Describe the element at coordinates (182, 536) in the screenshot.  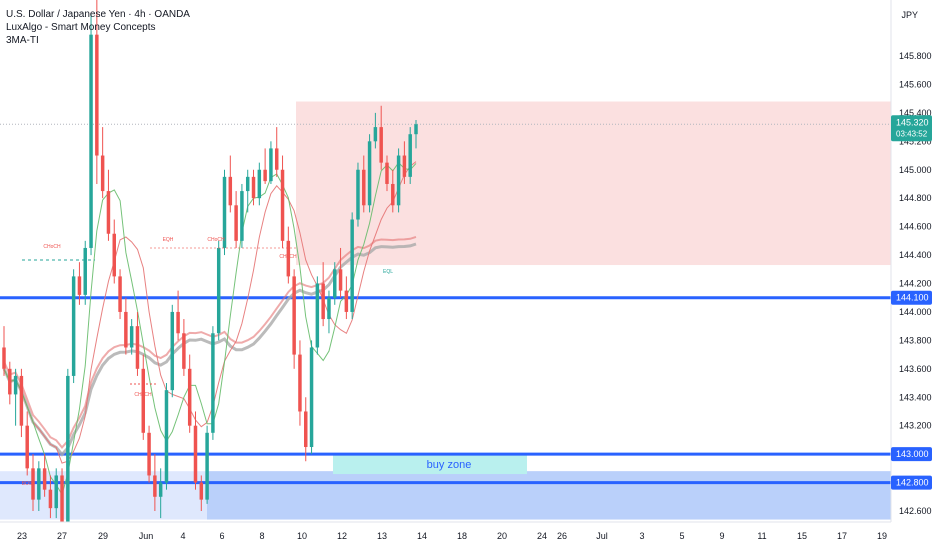
I see `x-tick-label: 4` at that location.